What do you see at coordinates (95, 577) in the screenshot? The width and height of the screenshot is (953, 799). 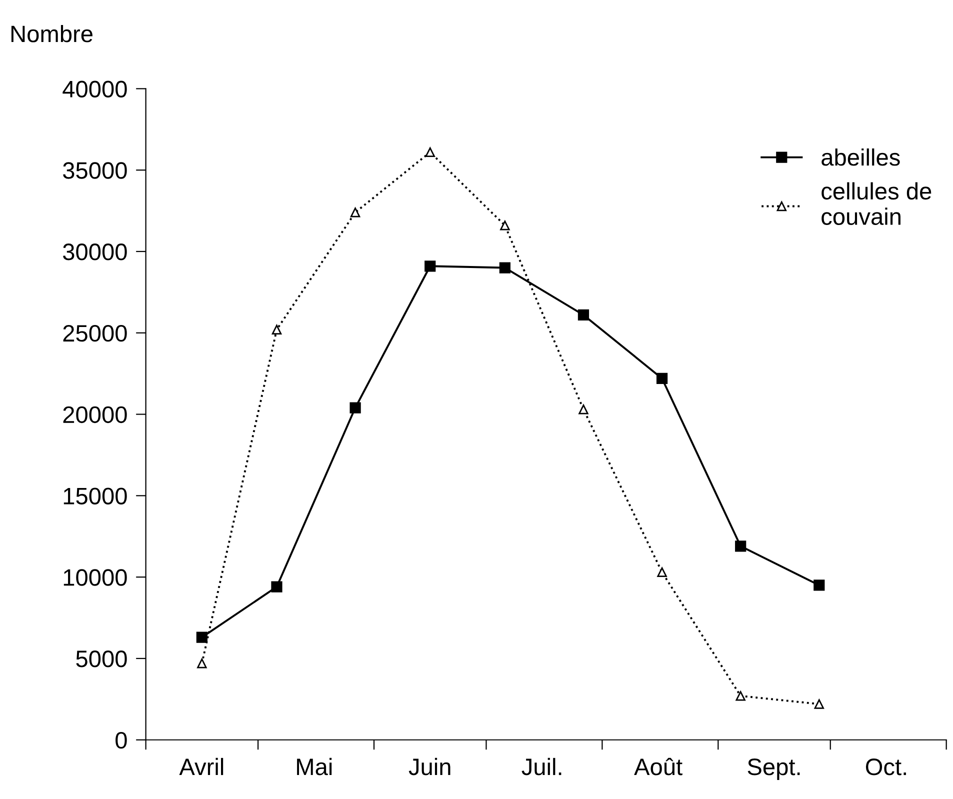 I see `y-tick-label: 10000` at bounding box center [95, 577].